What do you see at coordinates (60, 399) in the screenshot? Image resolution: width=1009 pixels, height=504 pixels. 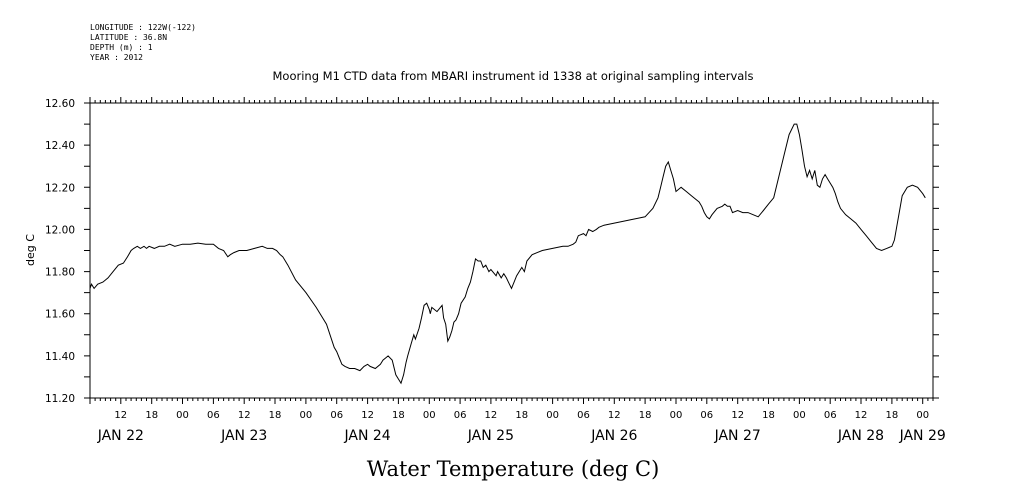 I see `y-tick-label: 11.20` at bounding box center [60, 399].